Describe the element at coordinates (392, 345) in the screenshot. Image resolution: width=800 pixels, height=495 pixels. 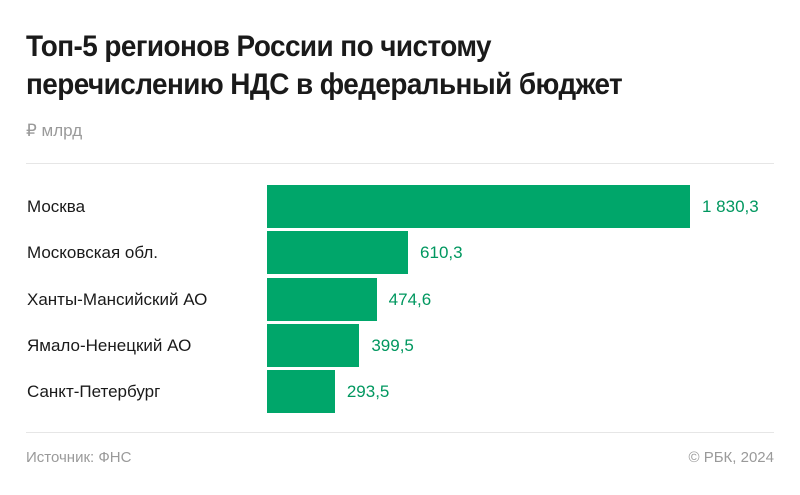
I see `value-label: 399,5` at that location.